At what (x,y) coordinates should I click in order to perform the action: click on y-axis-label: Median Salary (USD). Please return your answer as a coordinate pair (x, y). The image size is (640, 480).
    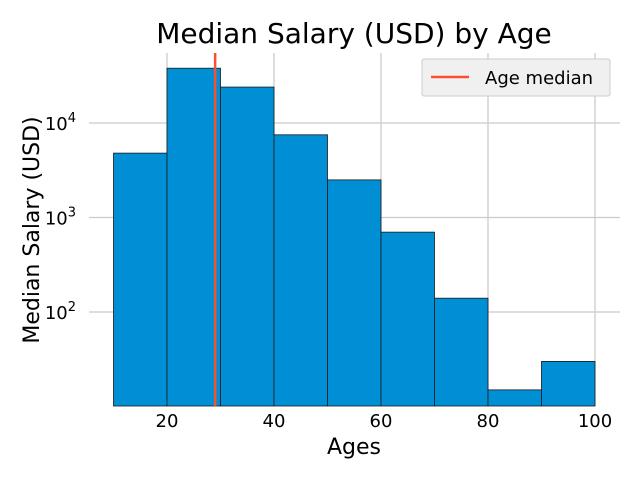
    Looking at the image, I should click on (32, 229).